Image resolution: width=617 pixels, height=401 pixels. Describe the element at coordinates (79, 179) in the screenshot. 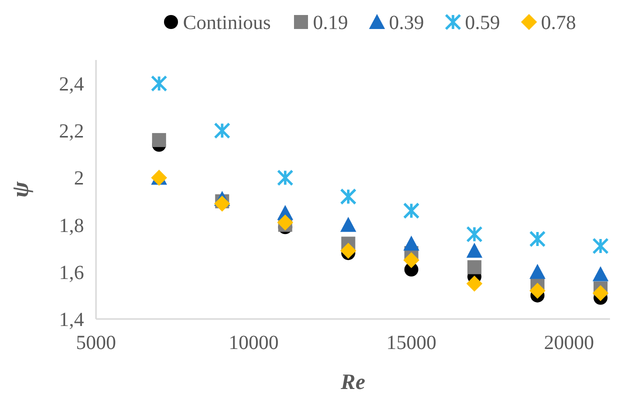

I see `y-tick-label: 2` at that location.